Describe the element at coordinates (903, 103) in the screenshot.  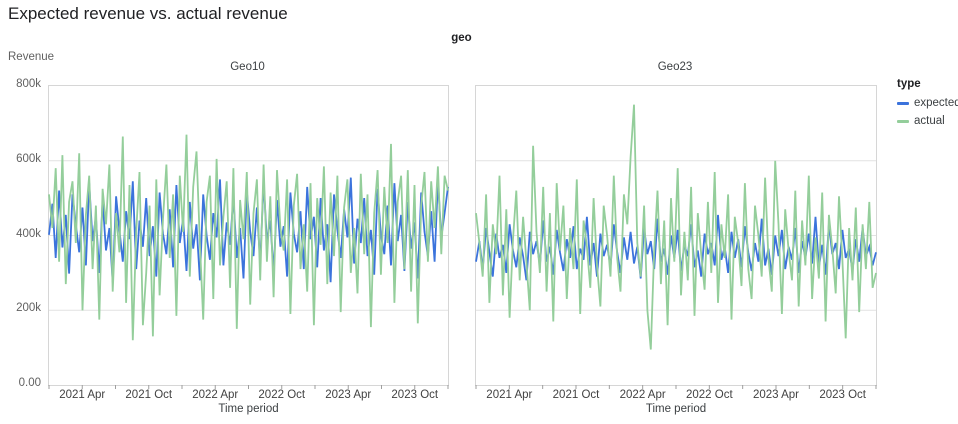
I see `expected-line-swatch-icon` at that location.